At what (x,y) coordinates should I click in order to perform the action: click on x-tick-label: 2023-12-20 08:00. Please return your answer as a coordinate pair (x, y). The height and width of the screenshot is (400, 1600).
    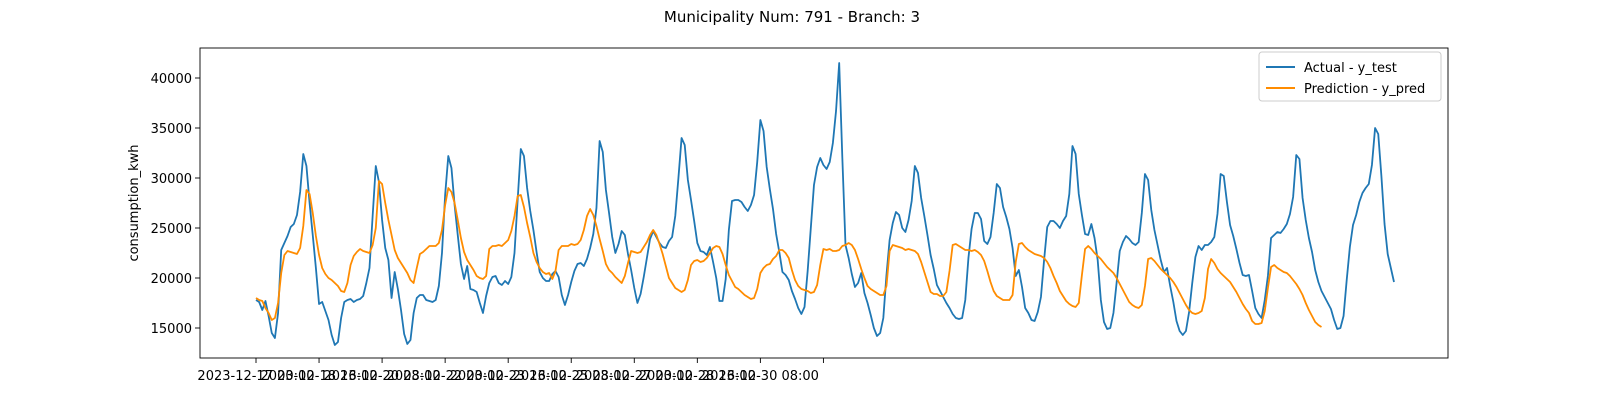
    Looking at the image, I should click on (382, 376).